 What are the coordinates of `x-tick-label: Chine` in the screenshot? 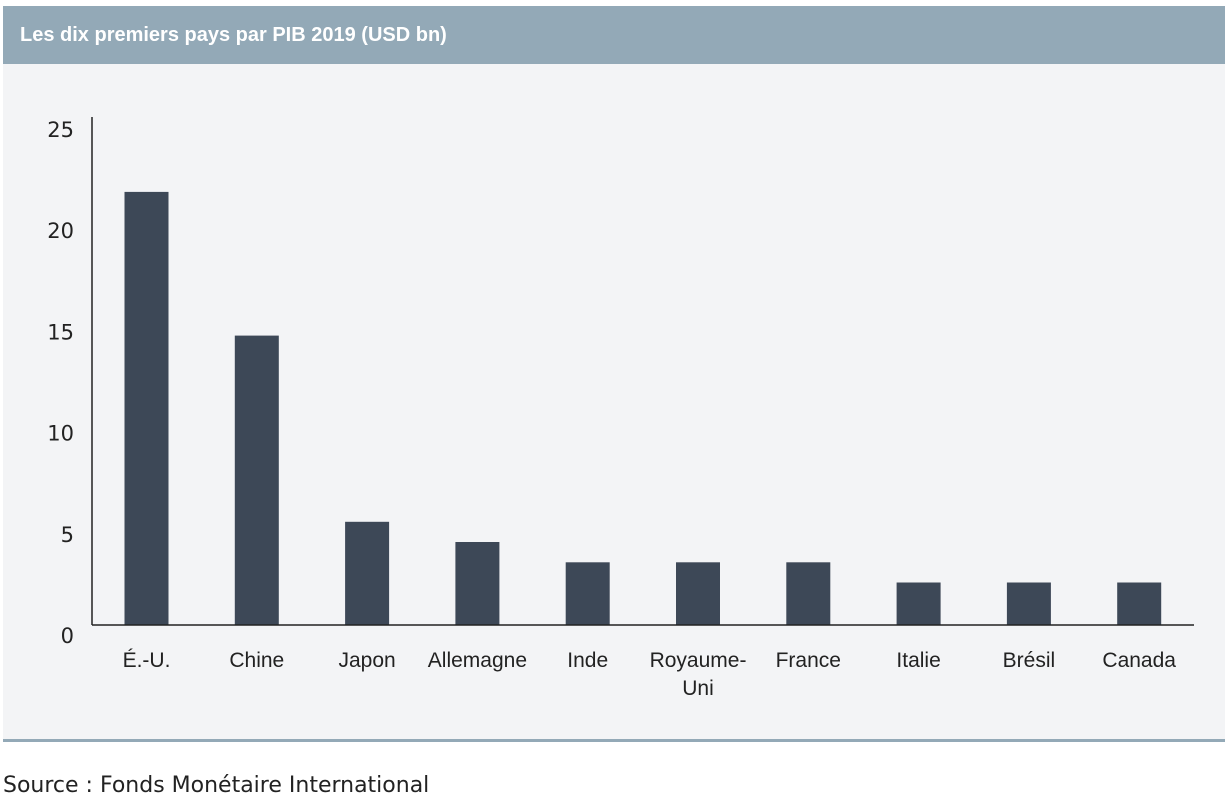 It's located at (256, 660).